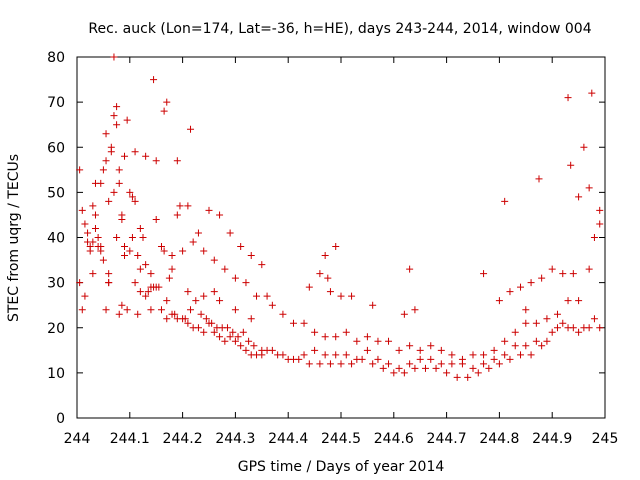 The height and width of the screenshot is (480, 640). What do you see at coordinates (235, 439) in the screenshot?
I see `x-tick-label: 244.3` at bounding box center [235, 439].